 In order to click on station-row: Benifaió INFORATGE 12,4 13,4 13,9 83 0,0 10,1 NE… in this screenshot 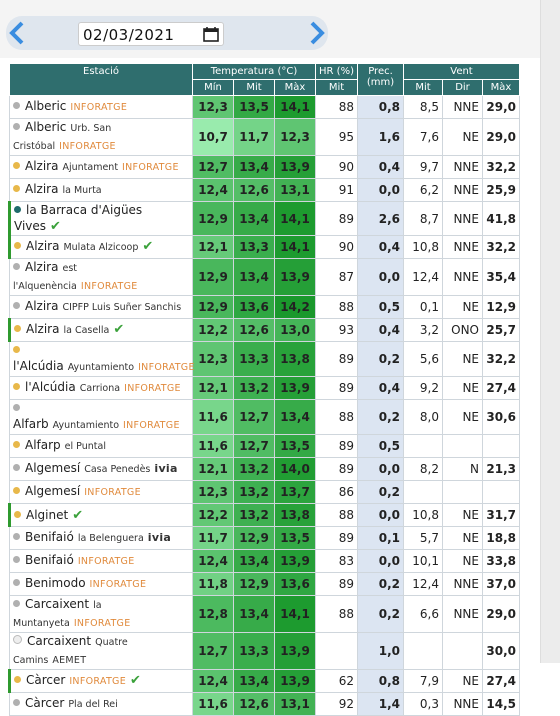, I will do `click(264, 561)`.